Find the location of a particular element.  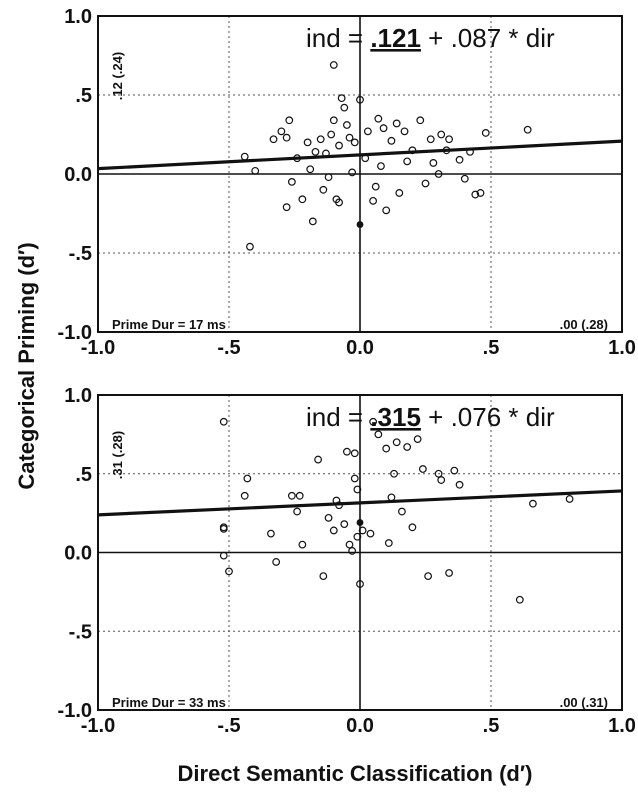

equation-suffix: + .087 * dir is located at coordinates (488, 38).